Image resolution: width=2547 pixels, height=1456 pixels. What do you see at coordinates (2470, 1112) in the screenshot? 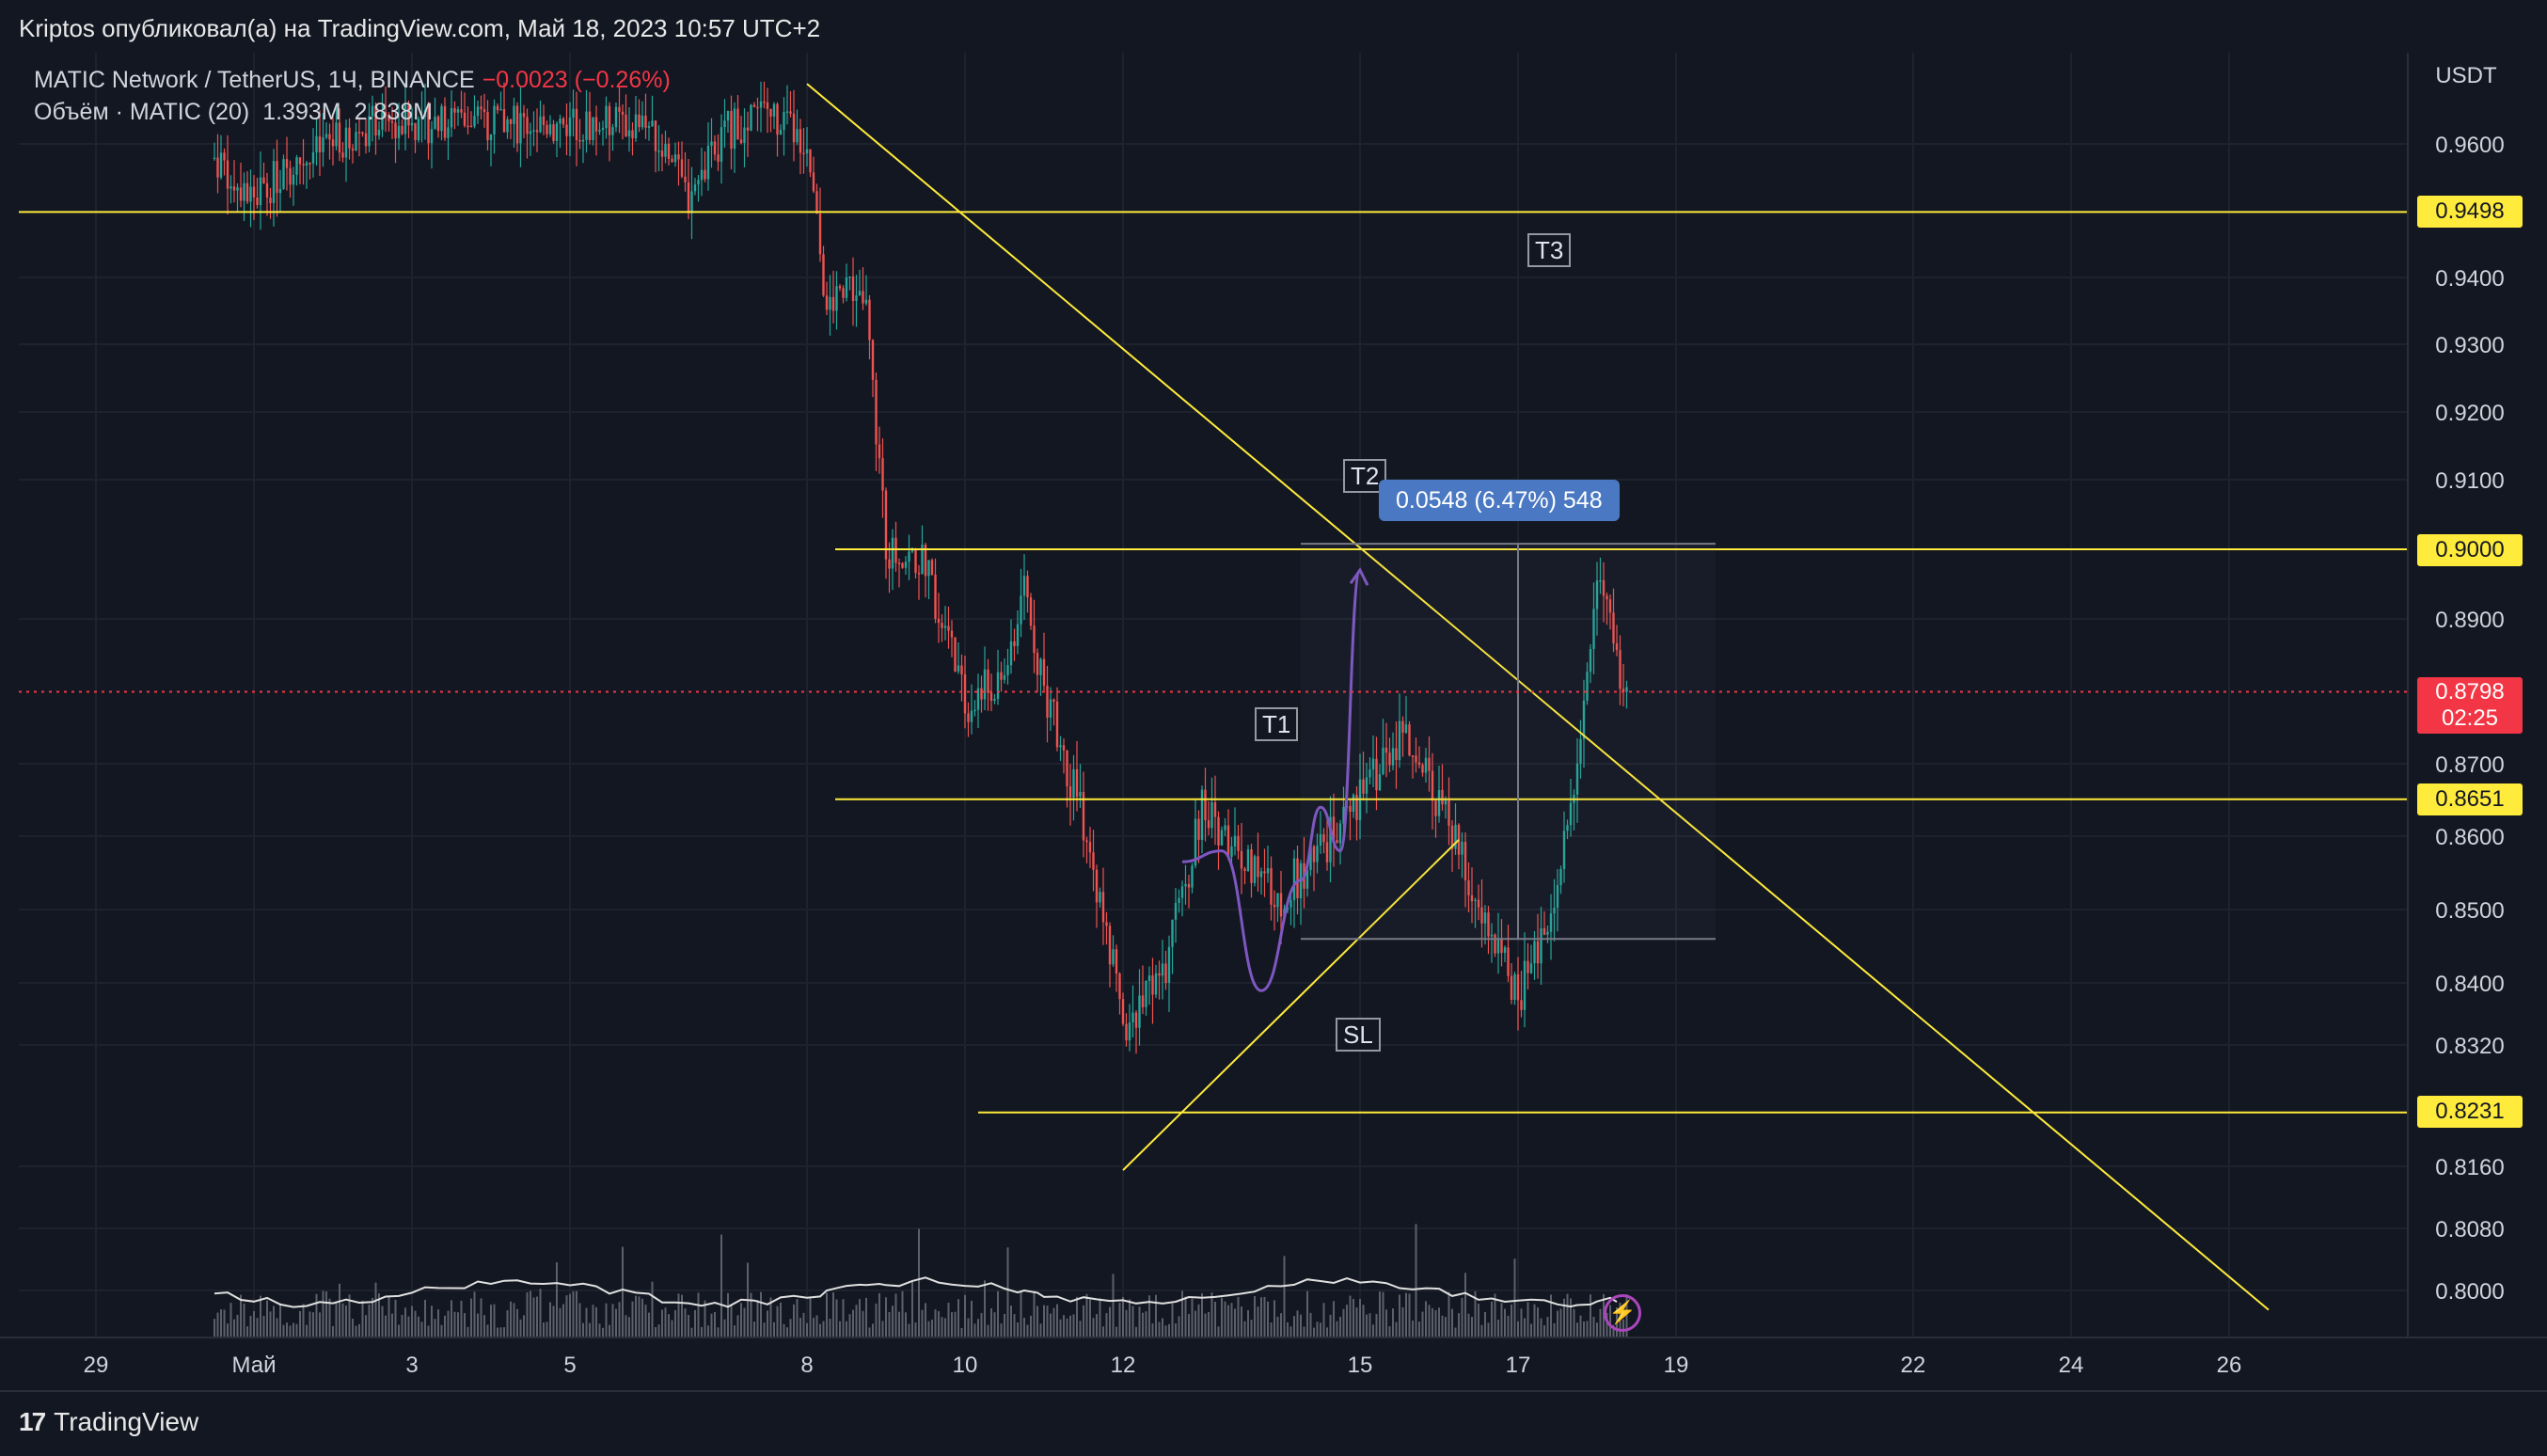
I see `level-label-8231: 0.8231` at bounding box center [2470, 1112].